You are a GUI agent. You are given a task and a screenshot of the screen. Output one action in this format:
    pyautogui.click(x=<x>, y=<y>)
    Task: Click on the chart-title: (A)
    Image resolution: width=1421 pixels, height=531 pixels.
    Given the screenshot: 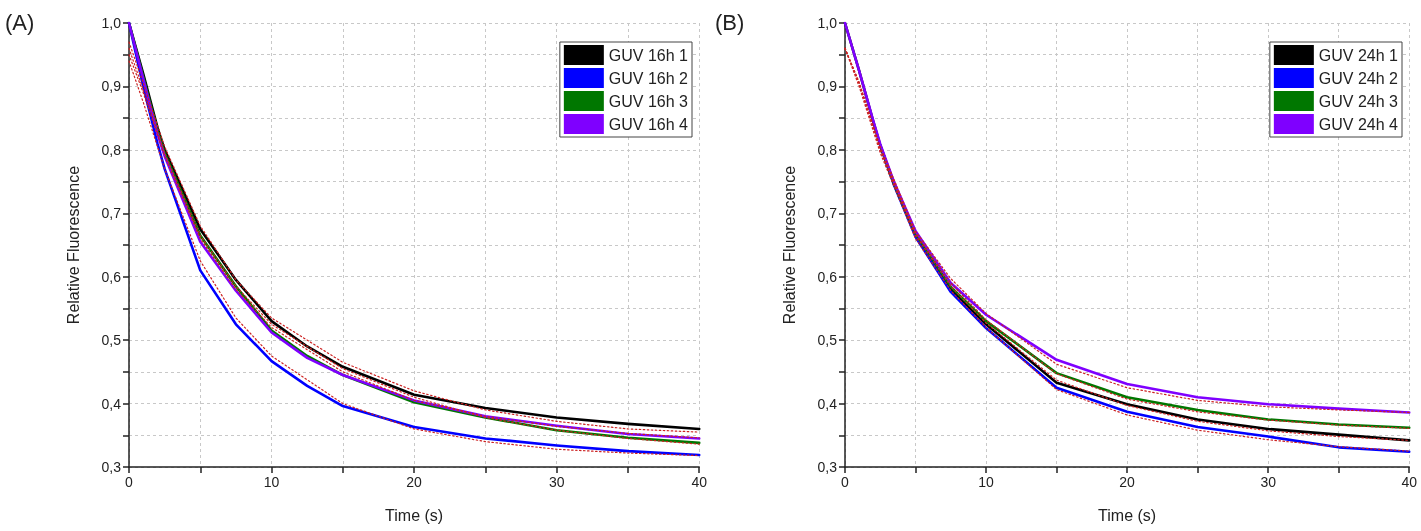 What is the action you would take?
    pyautogui.click(x=20, y=22)
    